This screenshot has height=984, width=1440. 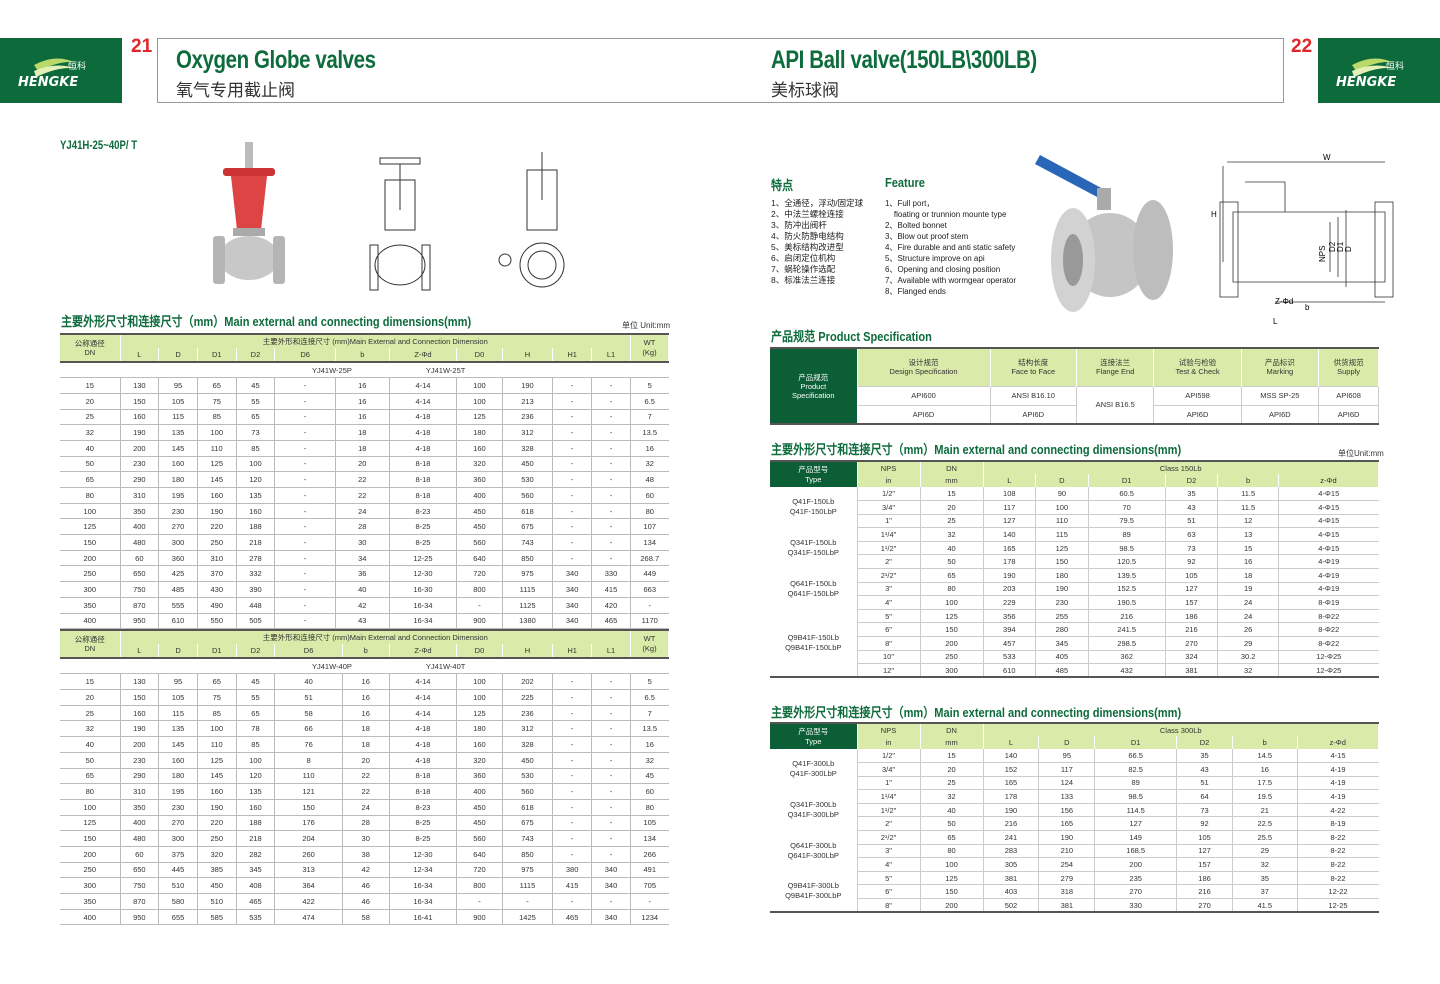 I want to click on table-cell: 30.2, so click(x=1248, y=657).